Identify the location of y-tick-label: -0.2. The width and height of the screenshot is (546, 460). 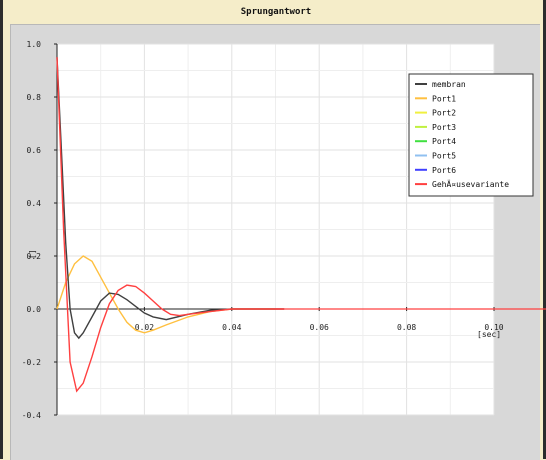
(31, 362).